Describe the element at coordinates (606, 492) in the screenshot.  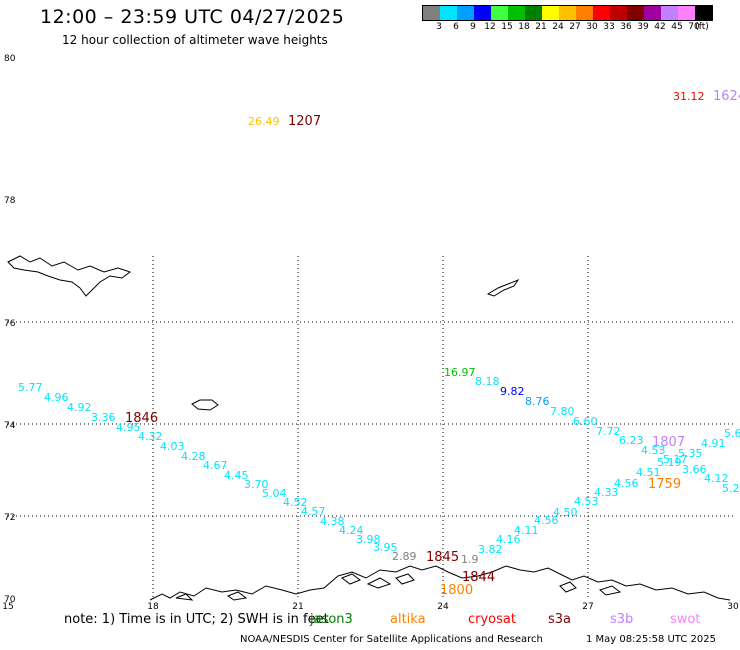
I see `swh-value: 4.33` at that location.